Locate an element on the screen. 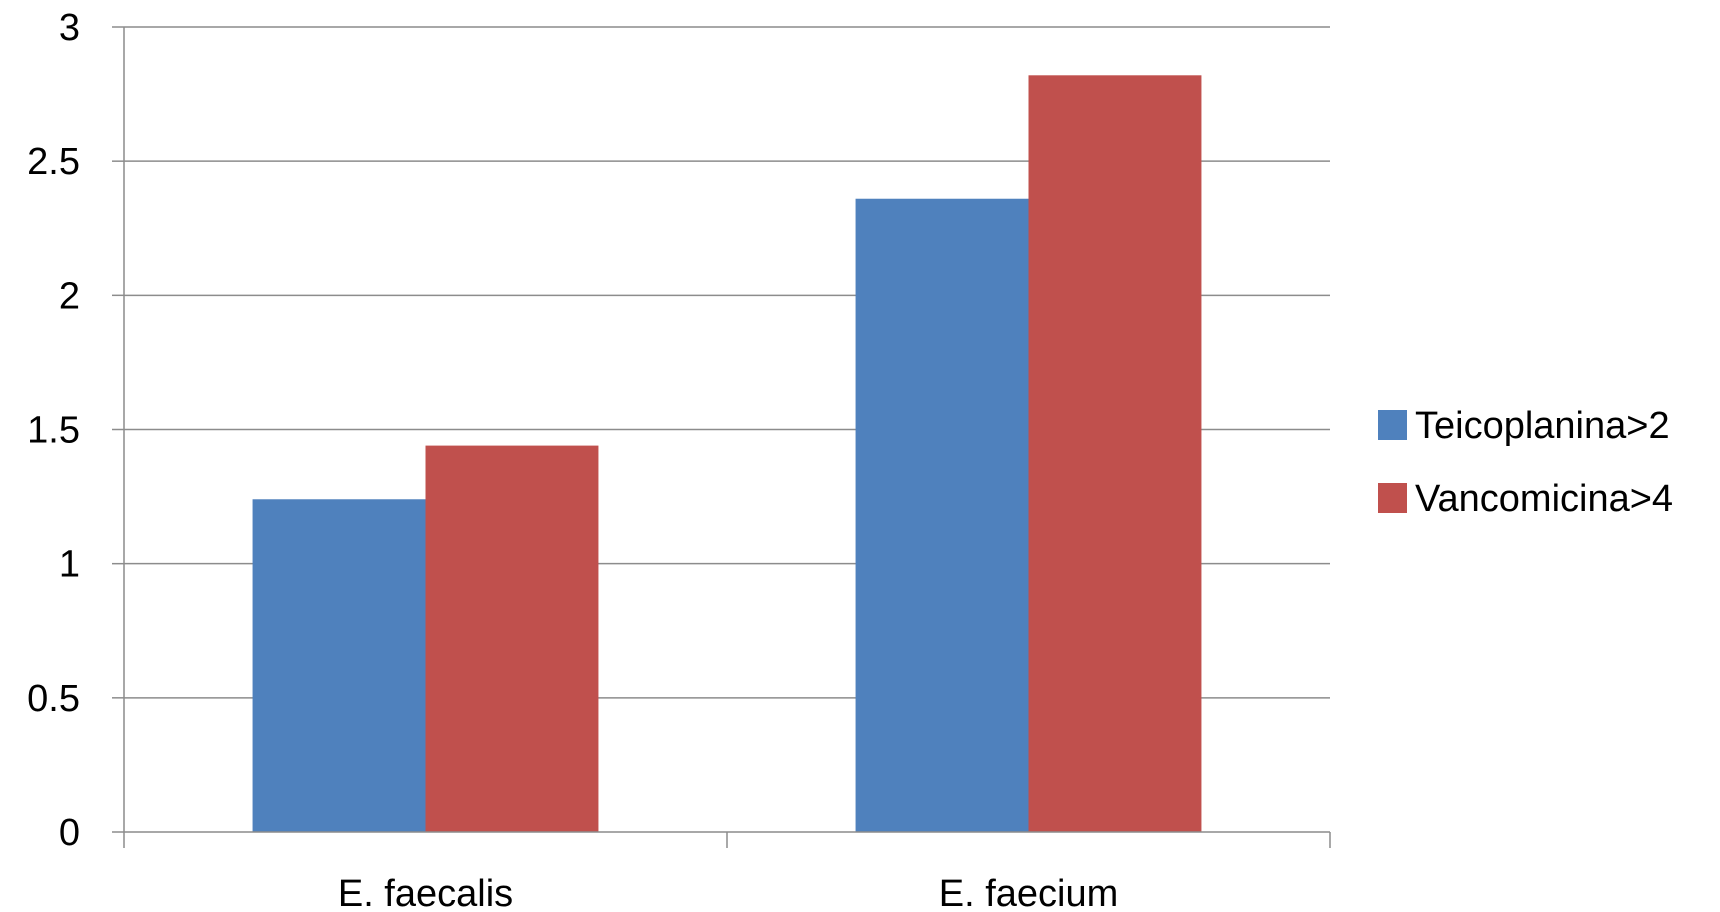  x-axis-tick-labels: E. faecalis E. faecium is located at coordinates (728, 892).